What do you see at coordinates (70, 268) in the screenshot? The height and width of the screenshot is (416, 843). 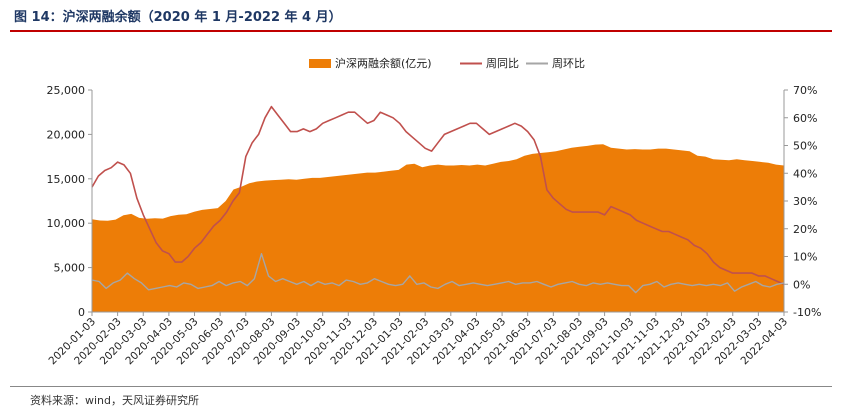 I see `y-left-tick-label: 5,000` at bounding box center [70, 268].